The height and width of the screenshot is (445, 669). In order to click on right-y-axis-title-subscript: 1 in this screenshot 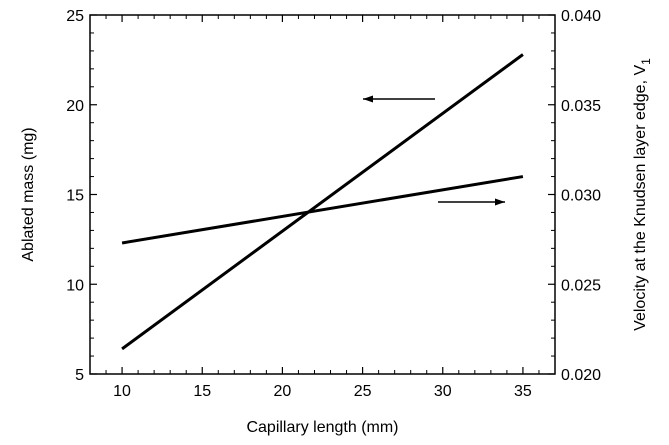, I will do `click(646, 61)`.